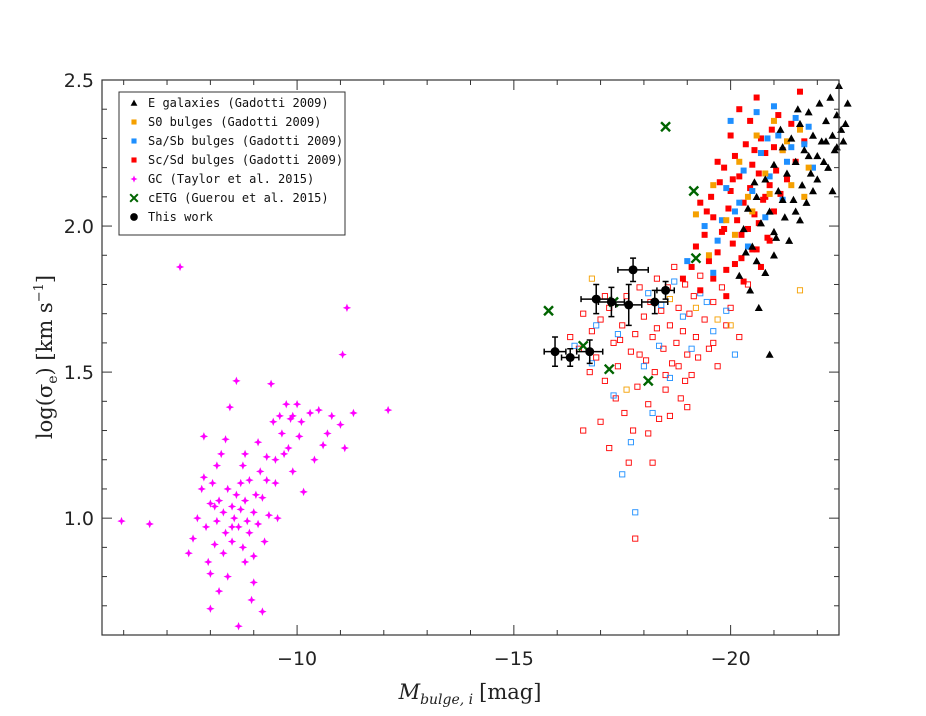 The height and width of the screenshot is (716, 926). Describe the element at coordinates (222, 179) in the screenshot. I see `legend-item-gc-taylor-et-al-2015: GC (Taylor et al. 2015)` at that location.